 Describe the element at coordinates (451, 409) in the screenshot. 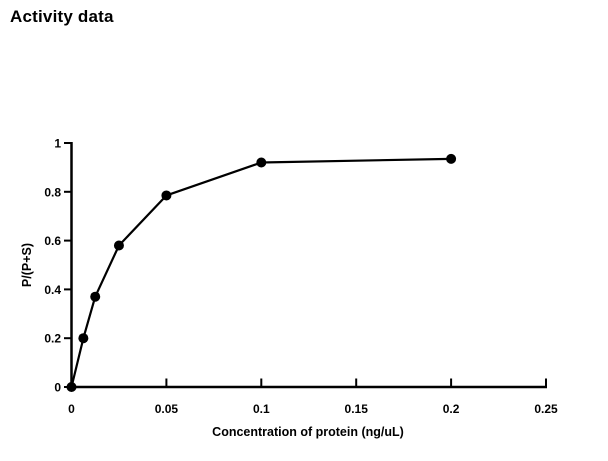

I see `x-tick-label: 0.2` at that location.